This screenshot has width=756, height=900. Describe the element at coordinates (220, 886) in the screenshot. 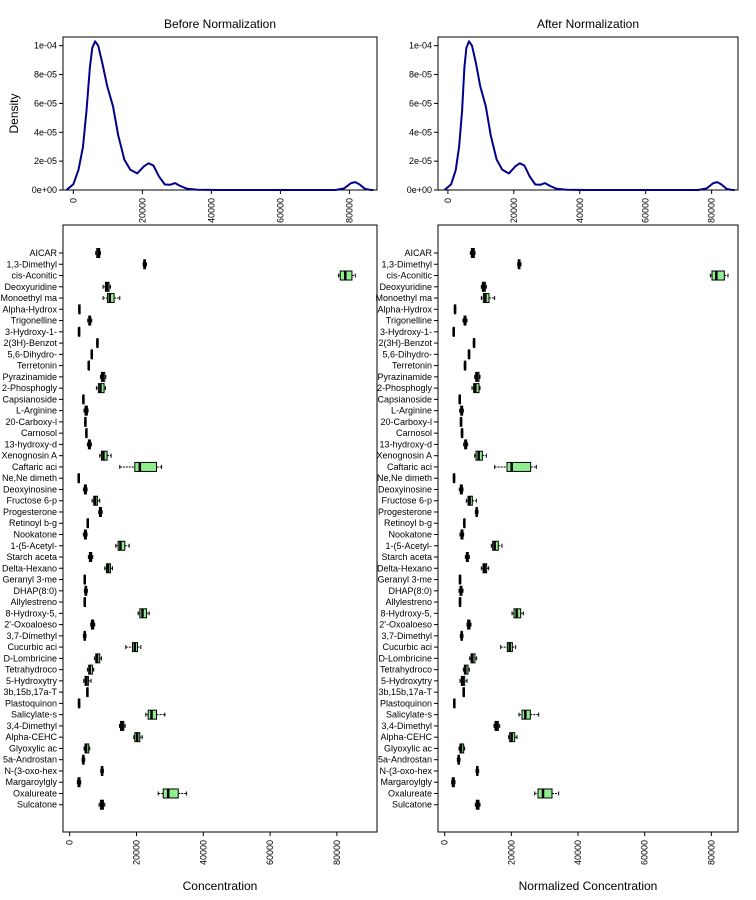

I see `x-axis-label: Concentration` at that location.